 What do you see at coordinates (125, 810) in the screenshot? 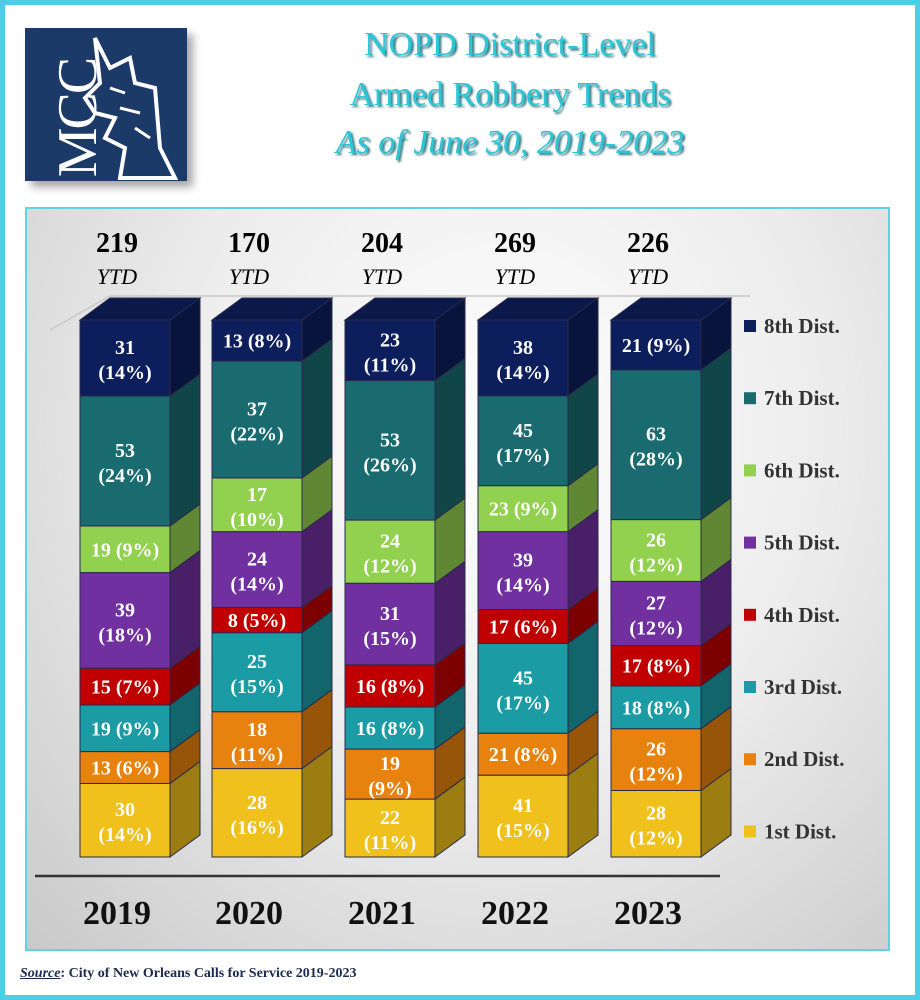
I see `data-label: 30` at bounding box center [125, 810].